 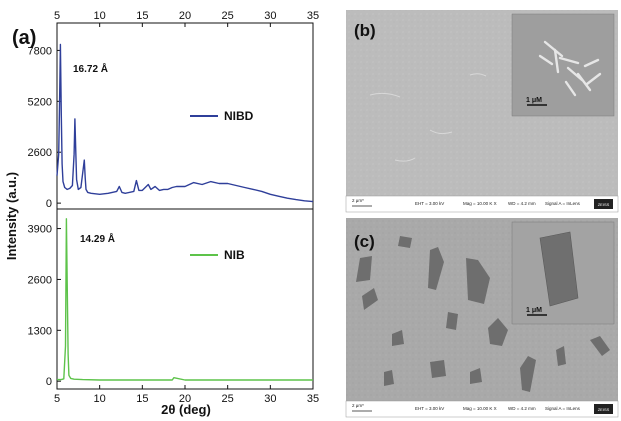 I want to click on sem-c-info-bar, so click(x=482, y=409).